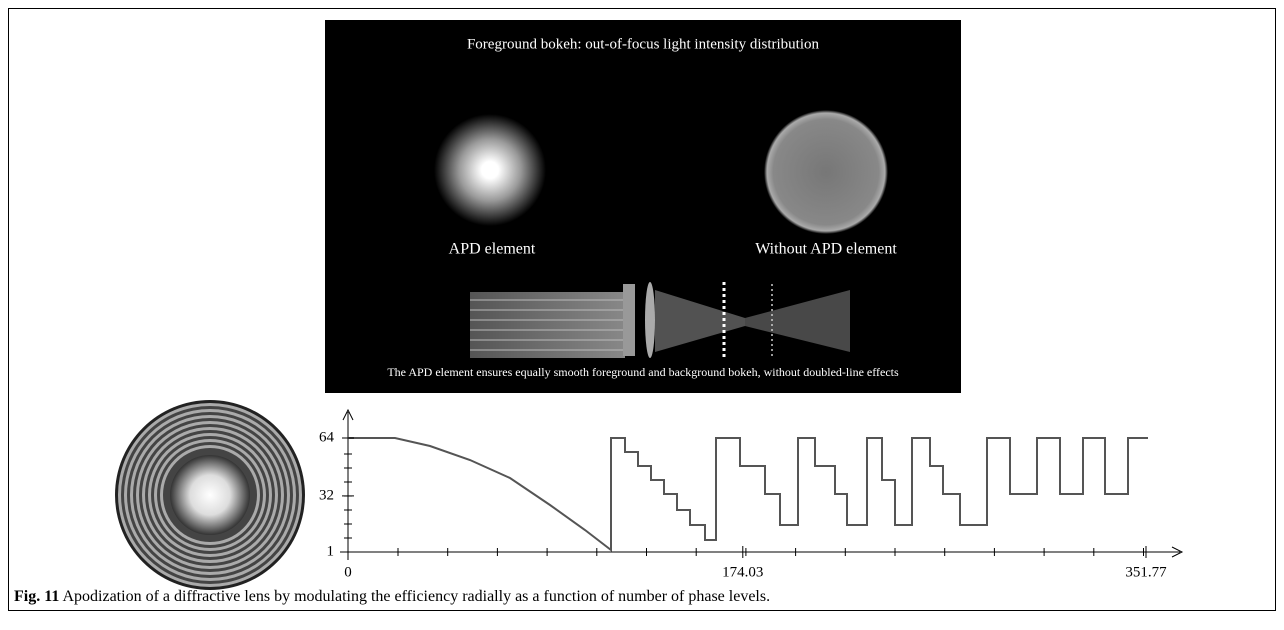  What do you see at coordinates (826, 249) in the screenshot?
I see `right-label: Without APD element` at bounding box center [826, 249].